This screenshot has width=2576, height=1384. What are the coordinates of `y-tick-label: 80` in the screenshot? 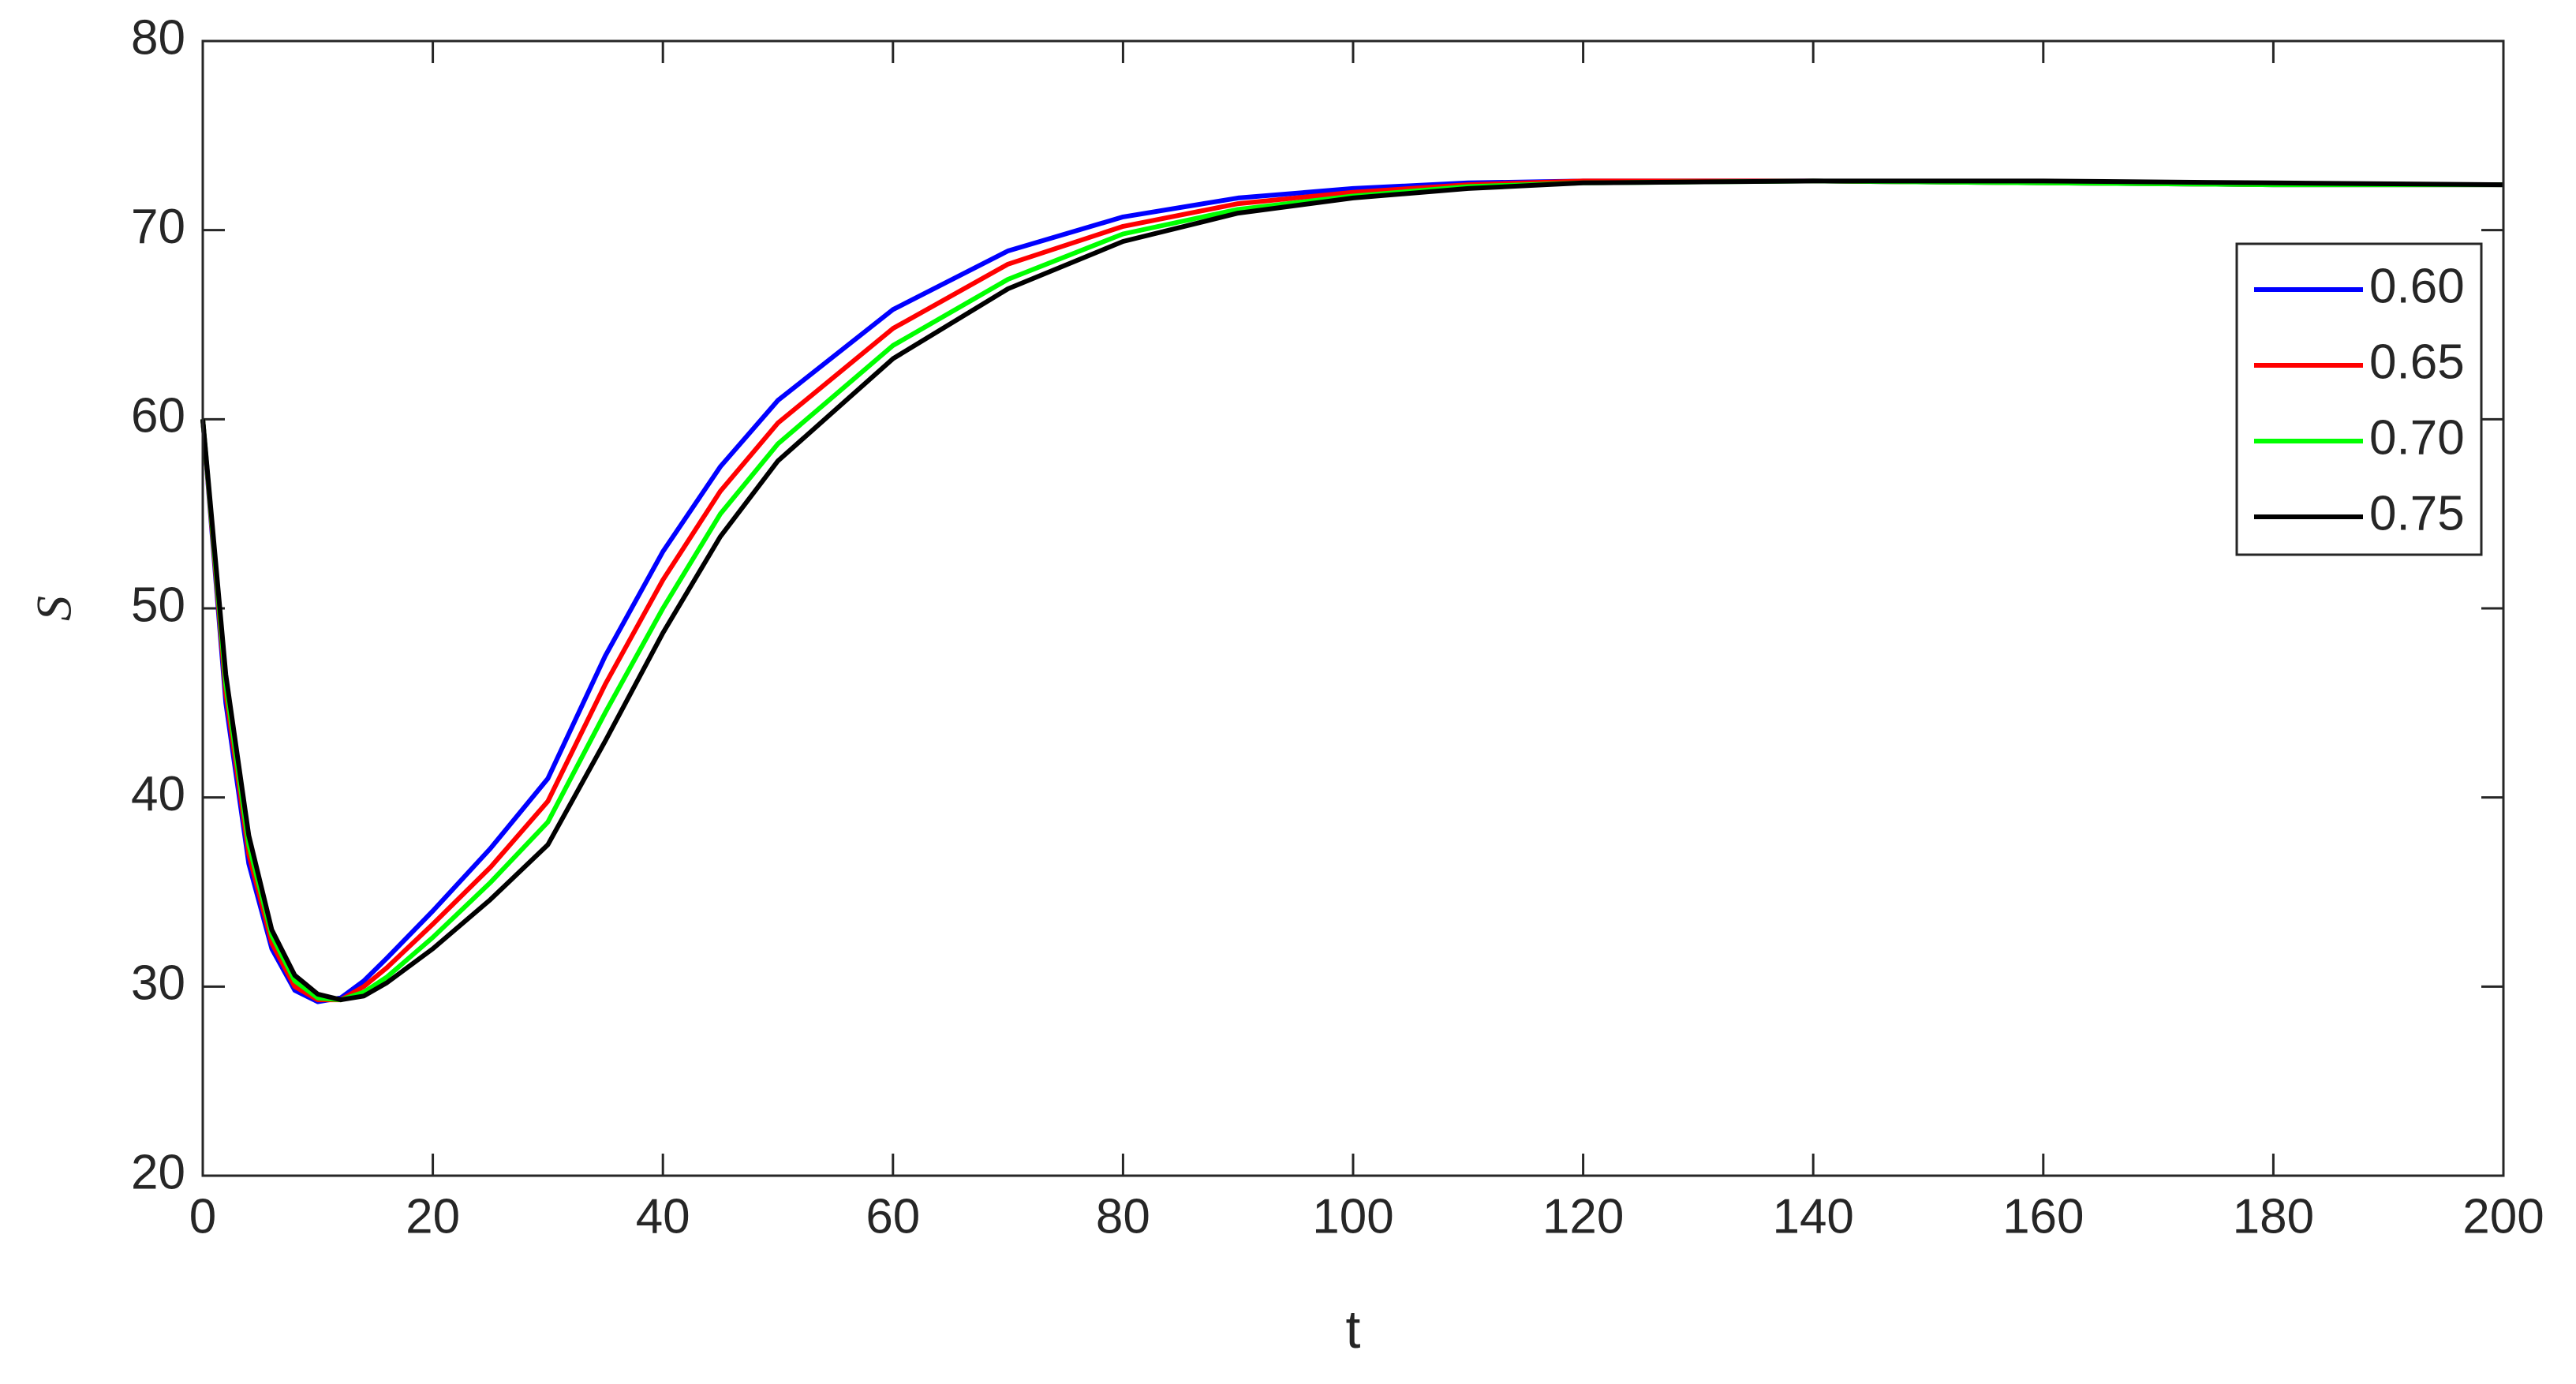 It's located at (158, 37).